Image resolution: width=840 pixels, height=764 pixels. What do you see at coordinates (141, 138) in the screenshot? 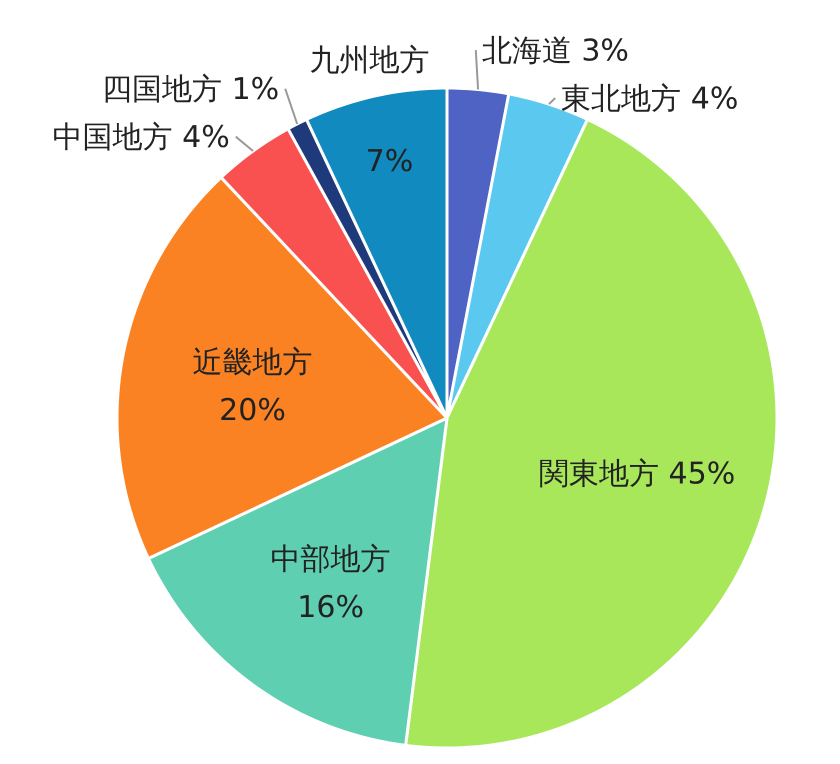
I see `data-label: 中国地方 4%` at bounding box center [141, 138].